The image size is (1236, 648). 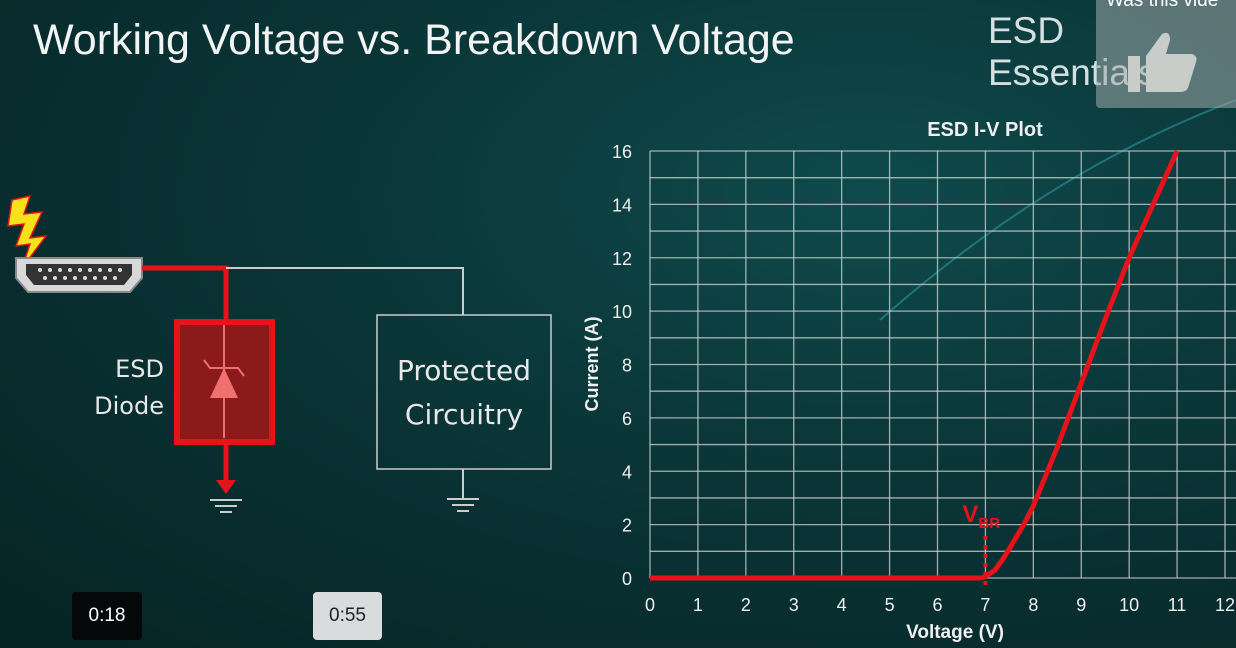 I want to click on feedback-overlay: Was this vide, so click(x=1166, y=54).